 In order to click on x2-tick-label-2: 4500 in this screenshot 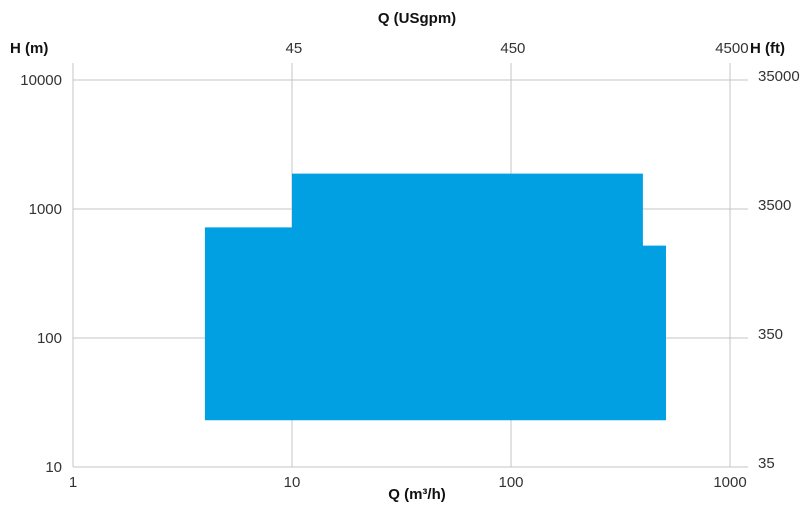, I will do `click(731, 48)`.